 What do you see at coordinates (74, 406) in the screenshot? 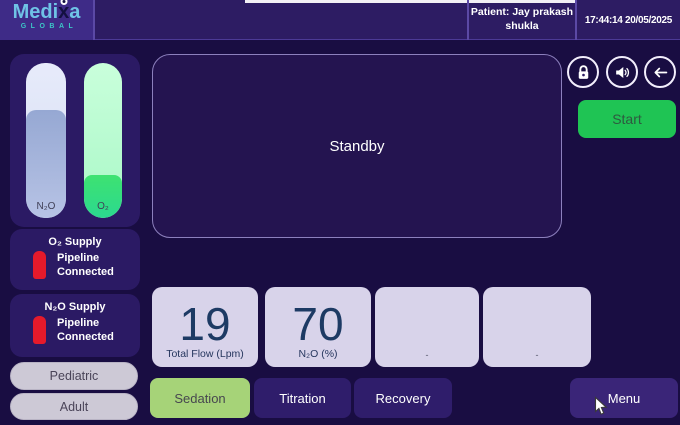
I see `adult-button: Adult` at bounding box center [74, 406].